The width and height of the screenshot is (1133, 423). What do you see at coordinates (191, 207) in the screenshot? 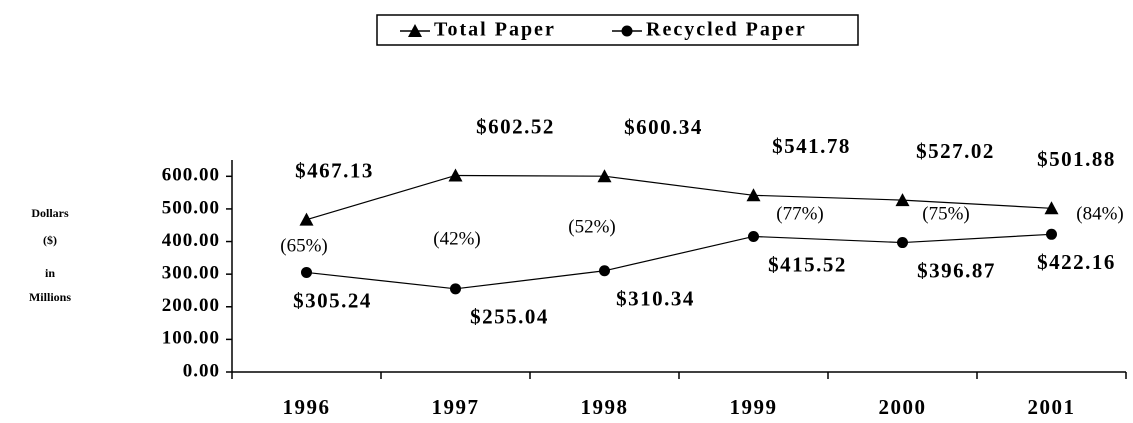
I see `y-tick-label: 500.00` at bounding box center [191, 207].